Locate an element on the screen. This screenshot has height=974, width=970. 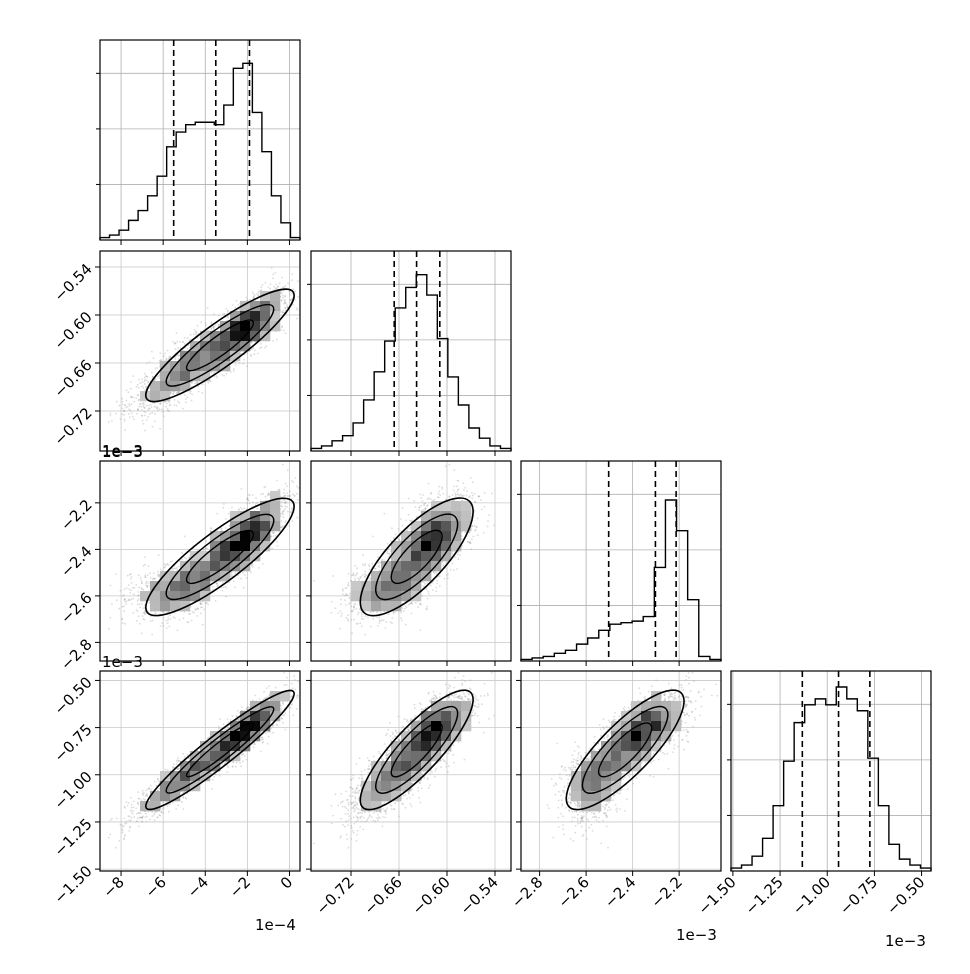
y-tick-label: −0.54 is located at coordinates (72, 282).